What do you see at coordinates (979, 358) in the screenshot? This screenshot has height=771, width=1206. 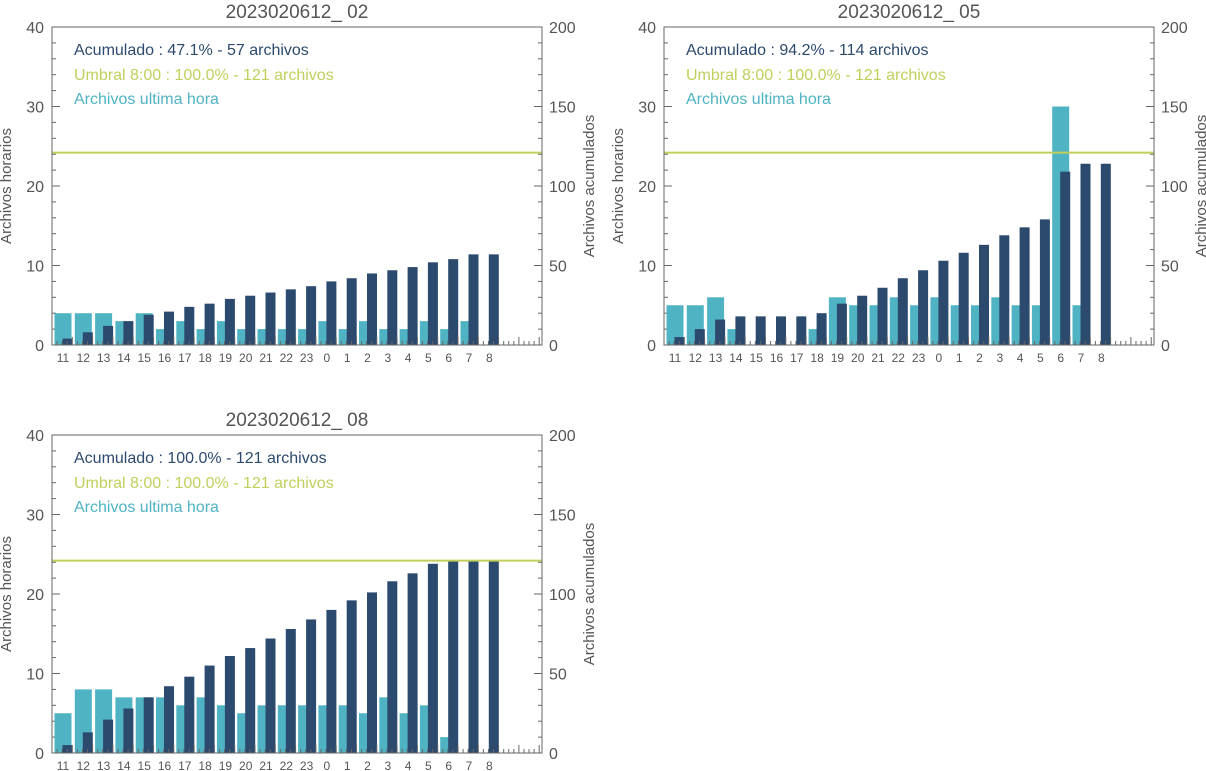 I see `x-tick-label: 2` at bounding box center [979, 358].